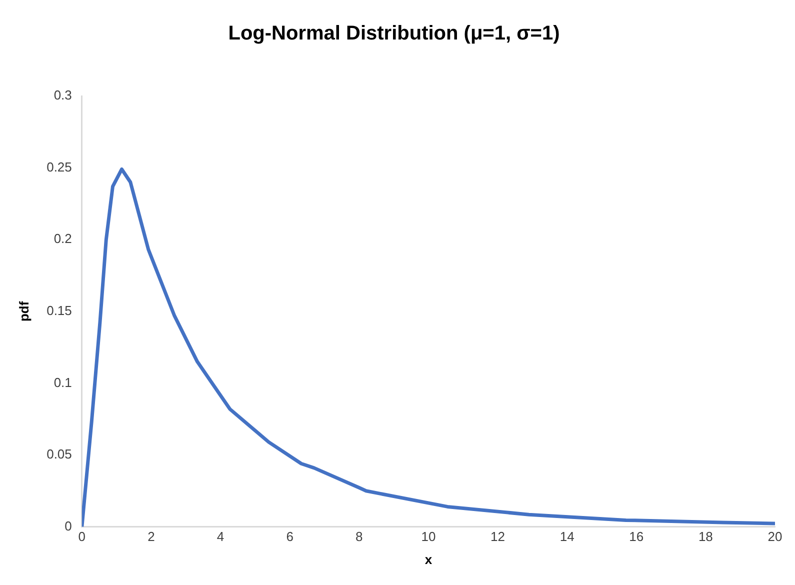  What do you see at coordinates (428, 559) in the screenshot?
I see `x-axis-title: x` at bounding box center [428, 559].